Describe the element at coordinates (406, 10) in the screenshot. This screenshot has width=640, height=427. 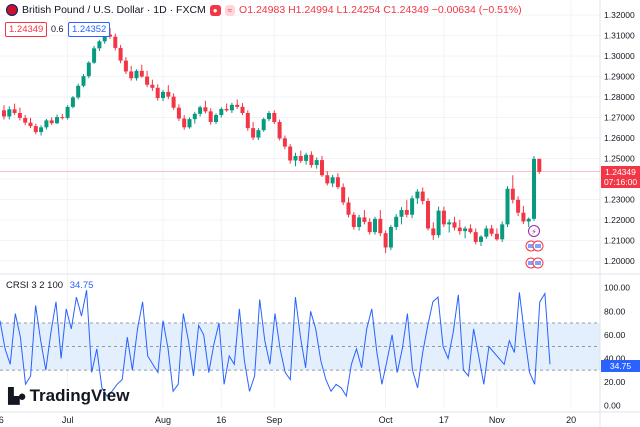
I see `close-value: C1.24349` at that location.